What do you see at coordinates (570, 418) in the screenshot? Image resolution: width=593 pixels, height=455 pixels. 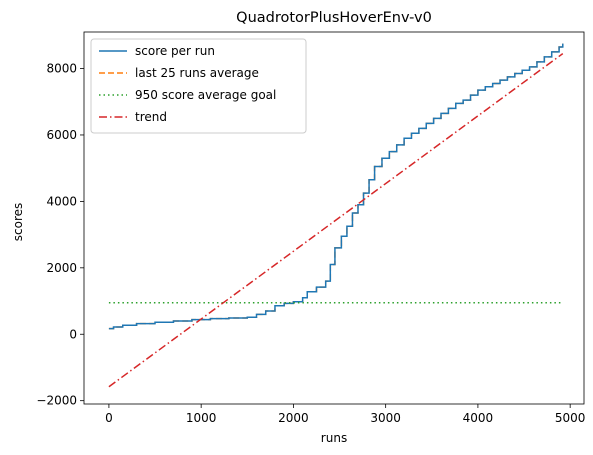 I see `x-tick-label: 5000` at bounding box center [570, 418].